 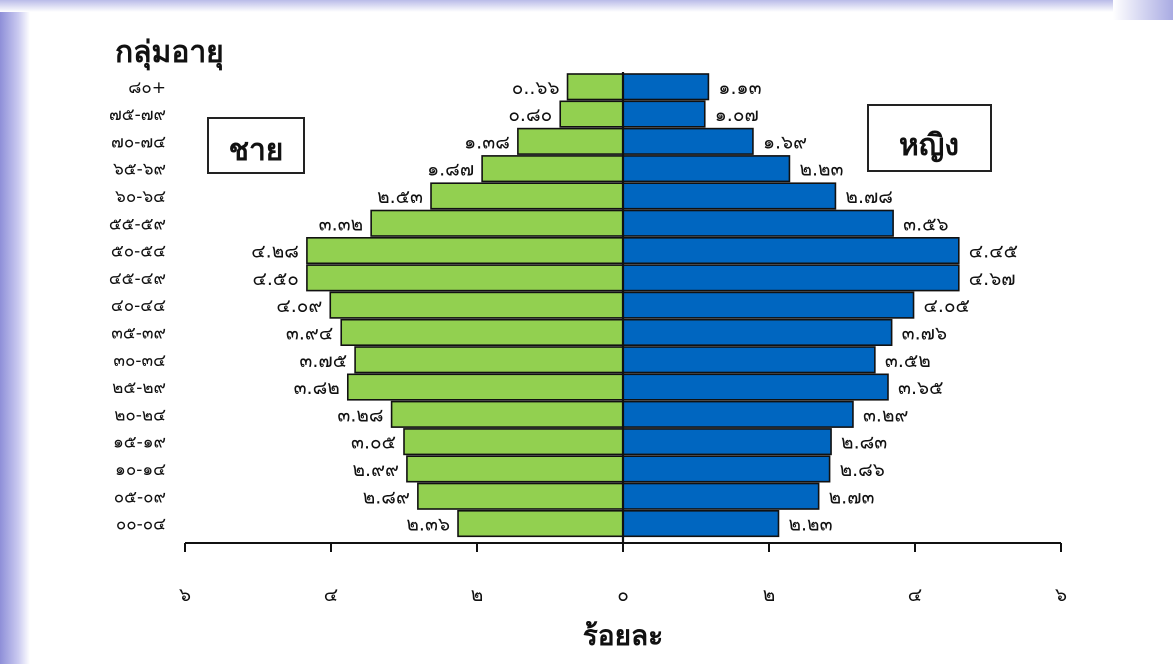 I want to click on age-group-label: ๔๐-๔๔, so click(x=138, y=306).